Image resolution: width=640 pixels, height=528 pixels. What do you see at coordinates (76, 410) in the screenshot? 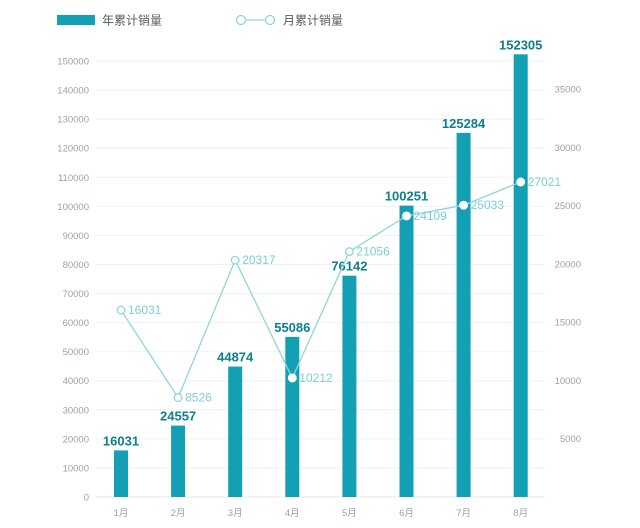
I see `left-axis-tick: 30000` at bounding box center [76, 410].